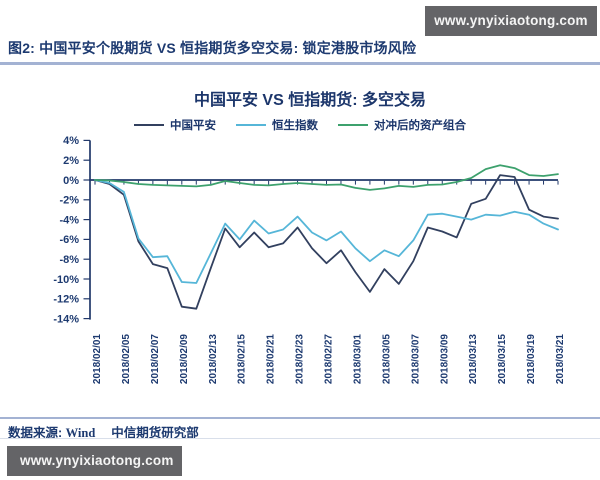  I want to click on top-divider-rule, so click(300, 63).